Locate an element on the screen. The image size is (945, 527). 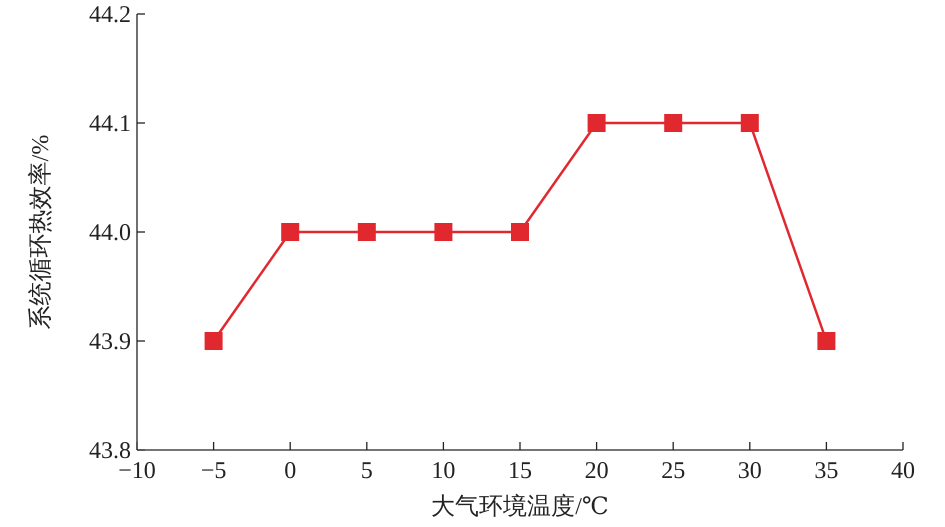
y-tick-label: 43.9 is located at coordinates (110, 342).